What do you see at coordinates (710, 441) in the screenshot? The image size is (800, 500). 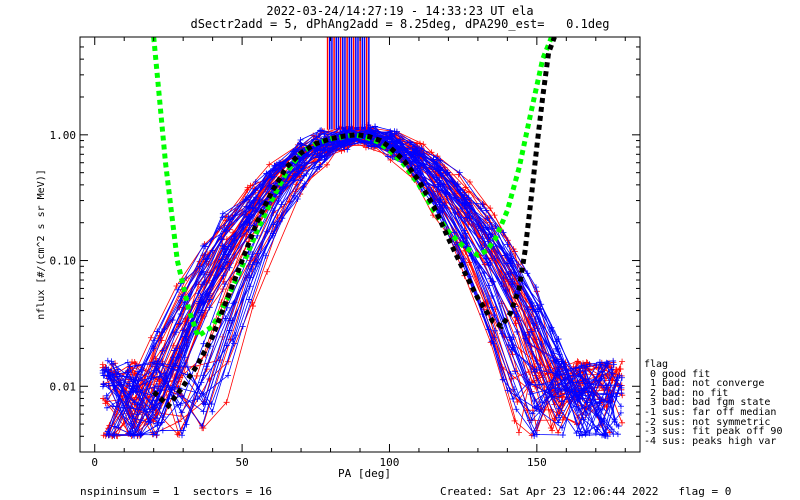 I see `legend-entry: -4 sus: peaks high var` at bounding box center [710, 441].